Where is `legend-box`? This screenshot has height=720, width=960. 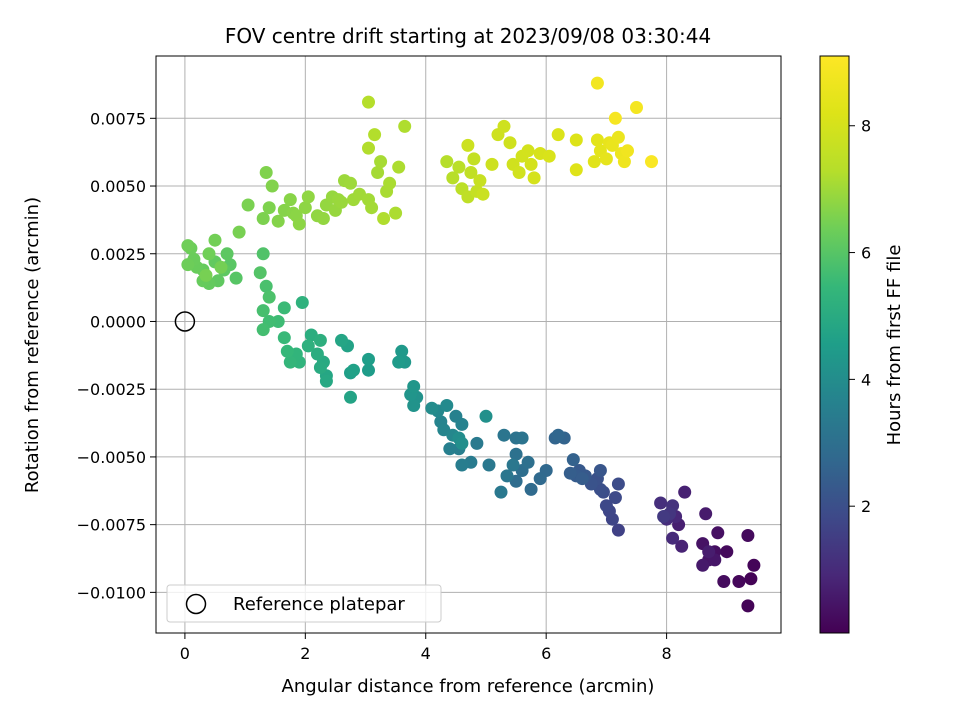
legend-box is located at coordinates (304, 603).